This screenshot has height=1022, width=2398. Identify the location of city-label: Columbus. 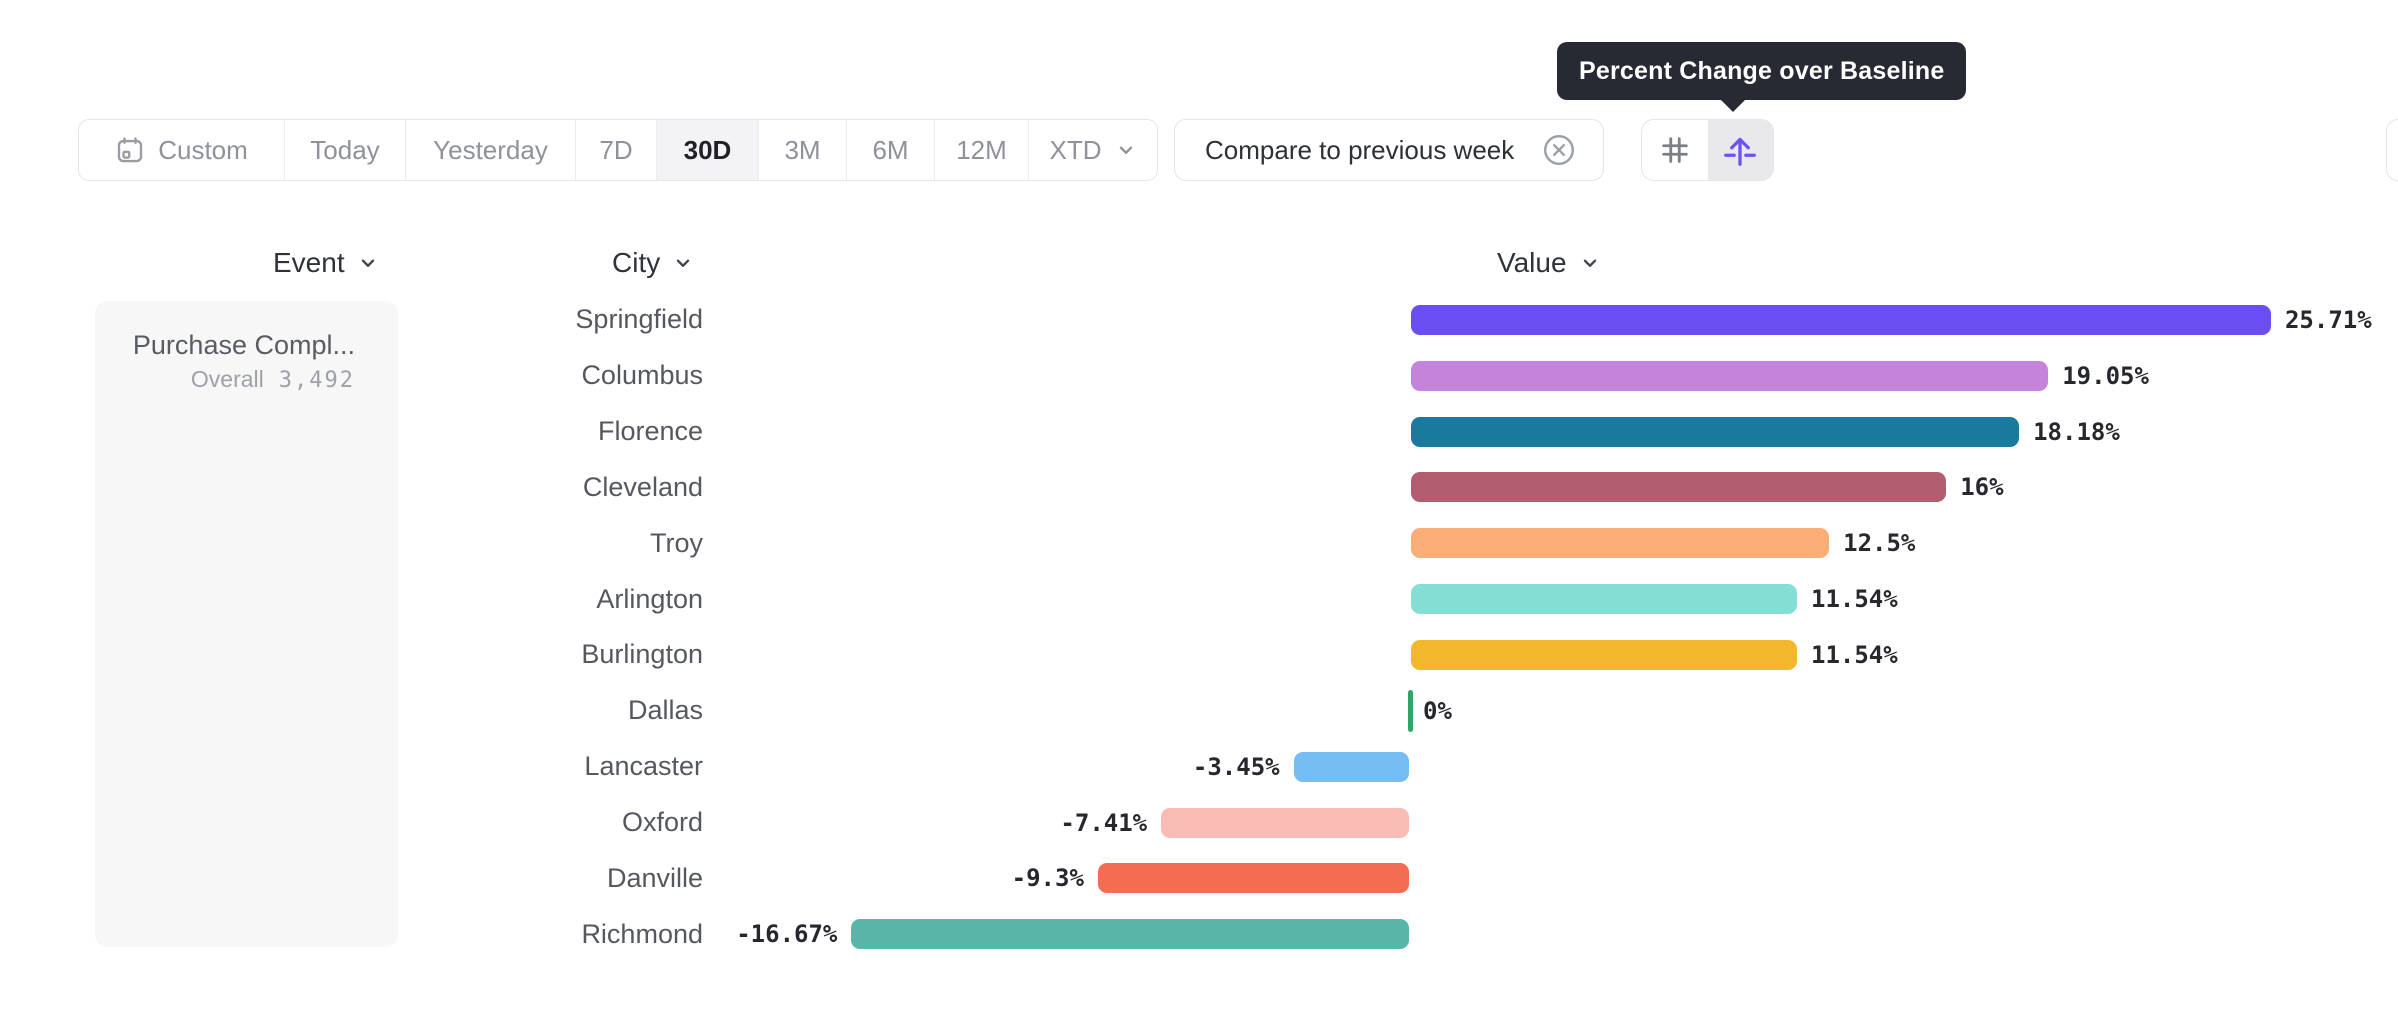
(642, 375).